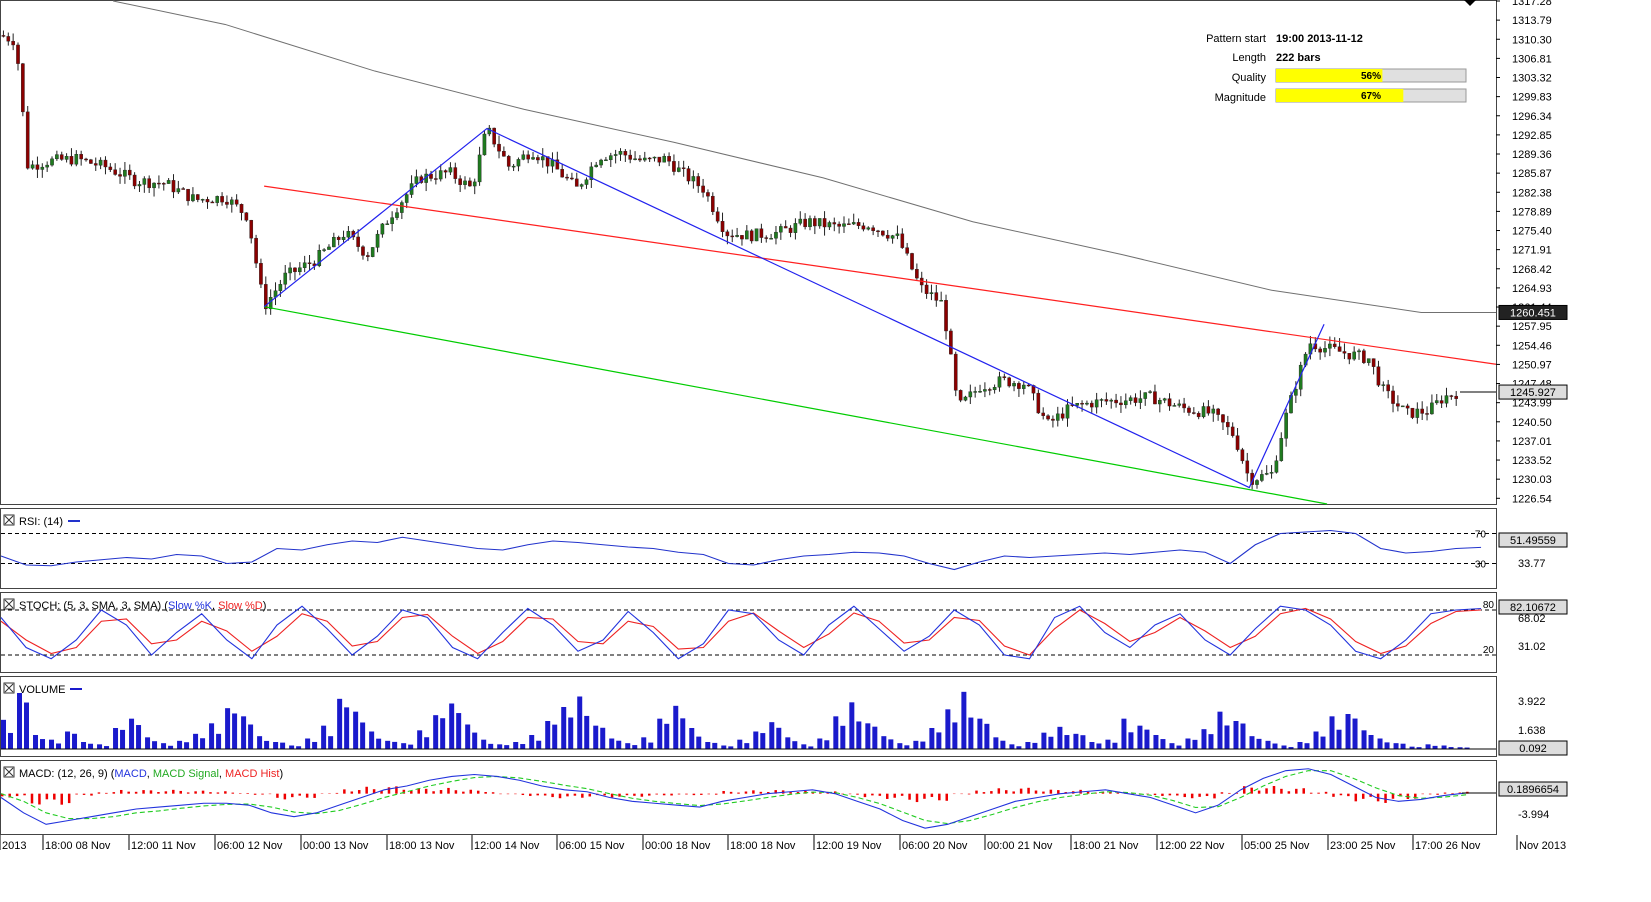 The width and height of the screenshot is (1651, 902). I want to click on x-tick-label: Nov 2013, so click(1542, 846).